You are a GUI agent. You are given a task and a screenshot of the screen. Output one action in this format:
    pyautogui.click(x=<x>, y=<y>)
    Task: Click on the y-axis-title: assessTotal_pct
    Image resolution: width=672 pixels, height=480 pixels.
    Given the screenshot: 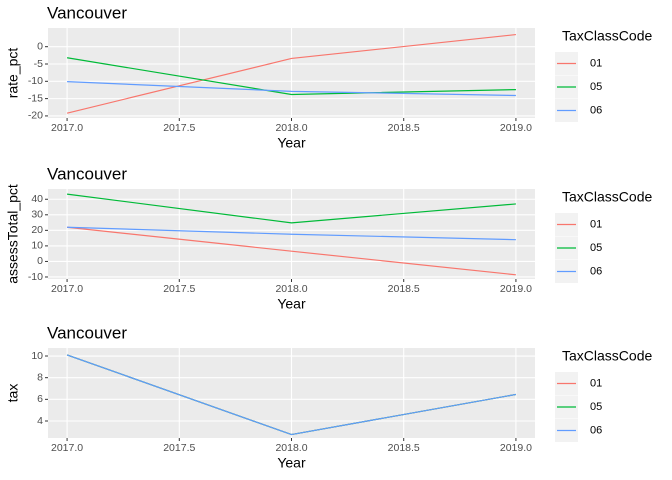 What is the action you would take?
    pyautogui.click(x=13, y=234)
    